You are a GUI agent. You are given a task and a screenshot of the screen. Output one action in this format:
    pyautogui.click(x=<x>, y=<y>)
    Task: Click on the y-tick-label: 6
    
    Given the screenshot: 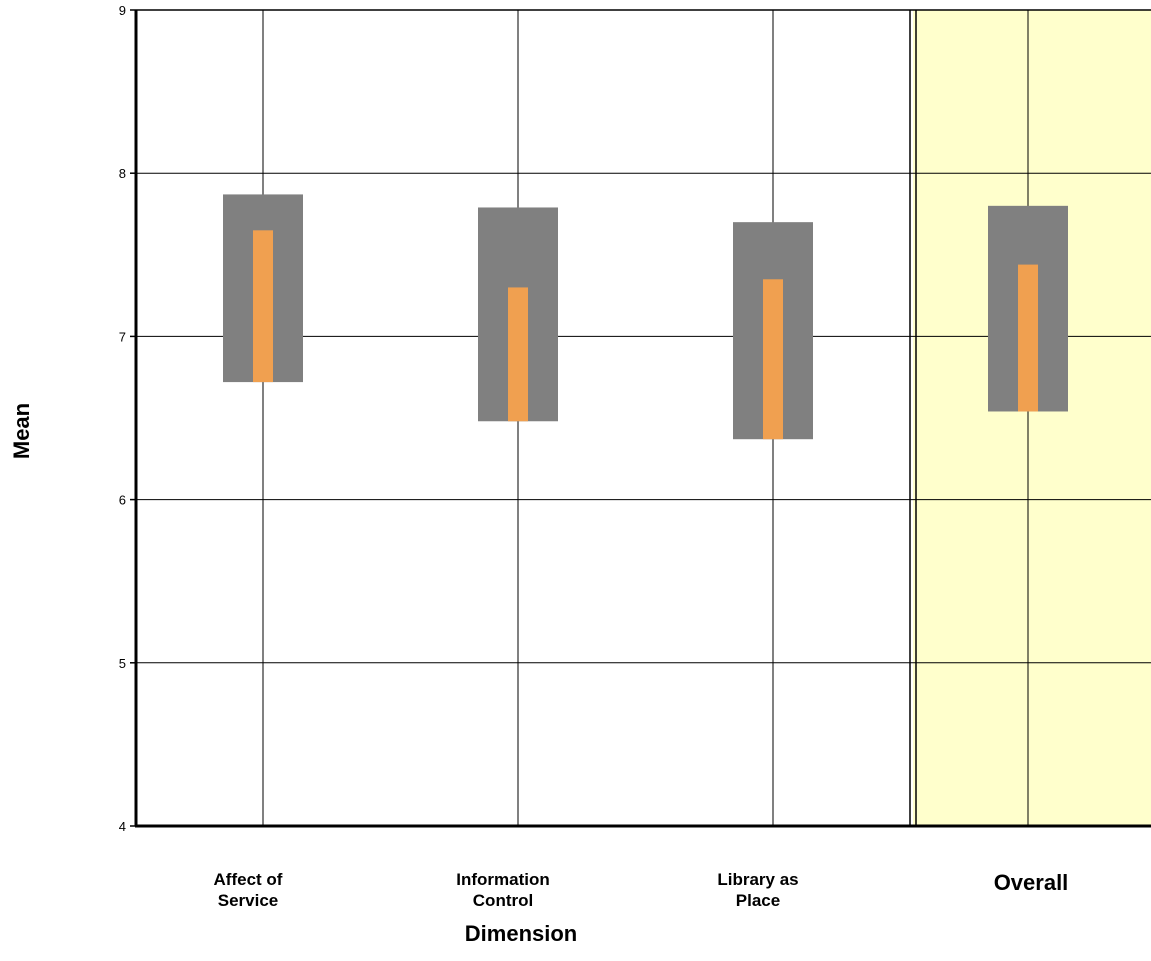 What is the action you would take?
    pyautogui.click(x=122, y=500)
    